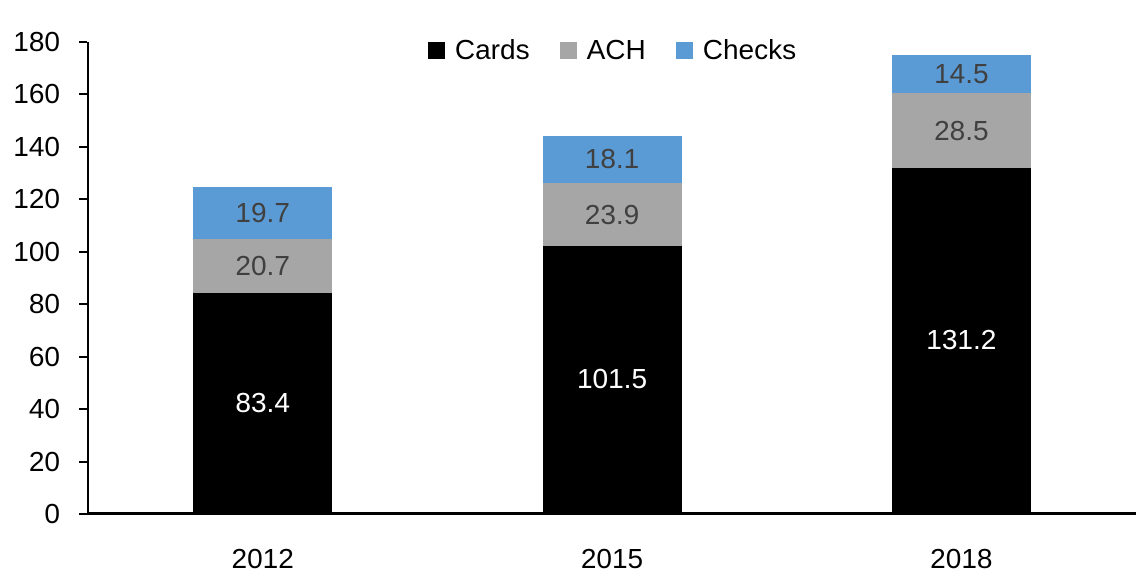 This screenshot has width=1136, height=588. I want to click on bar-value-label: 23.9, so click(612, 214).